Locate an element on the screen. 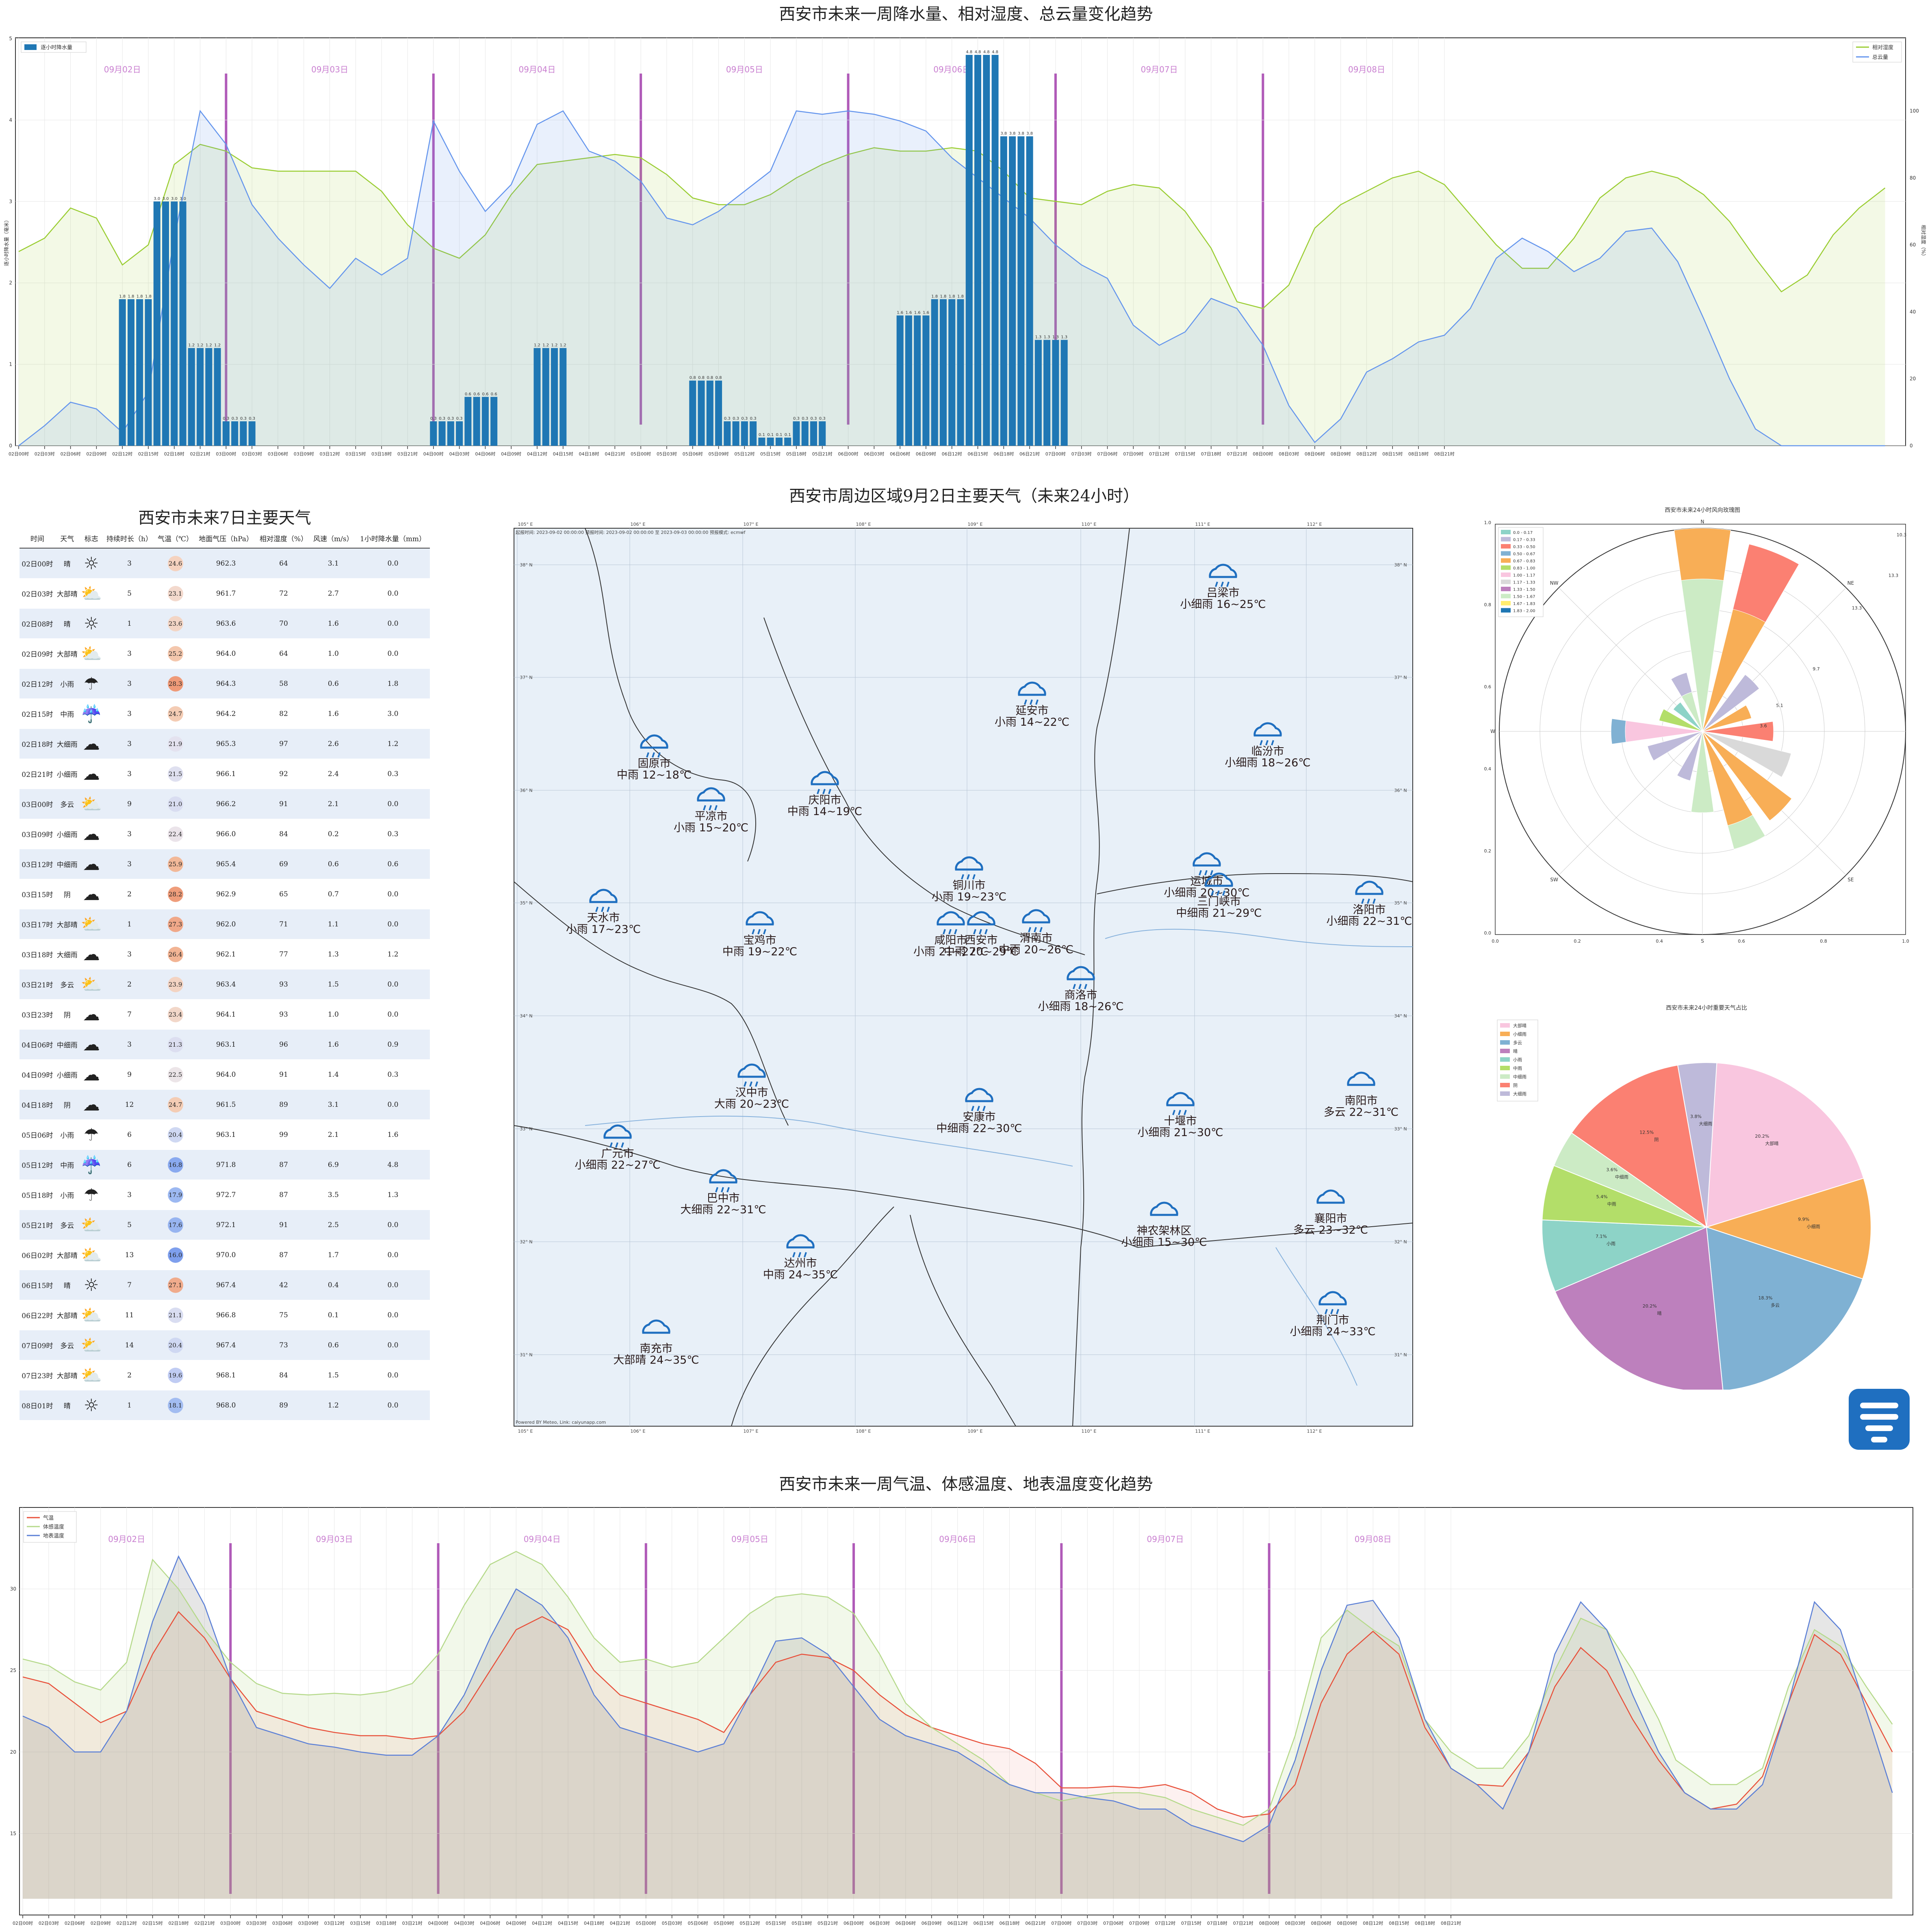  table-row: 03日18时 大细雨 ☁ 3 26.4 962.1 77 1.3 1.2 is located at coordinates (225, 954).